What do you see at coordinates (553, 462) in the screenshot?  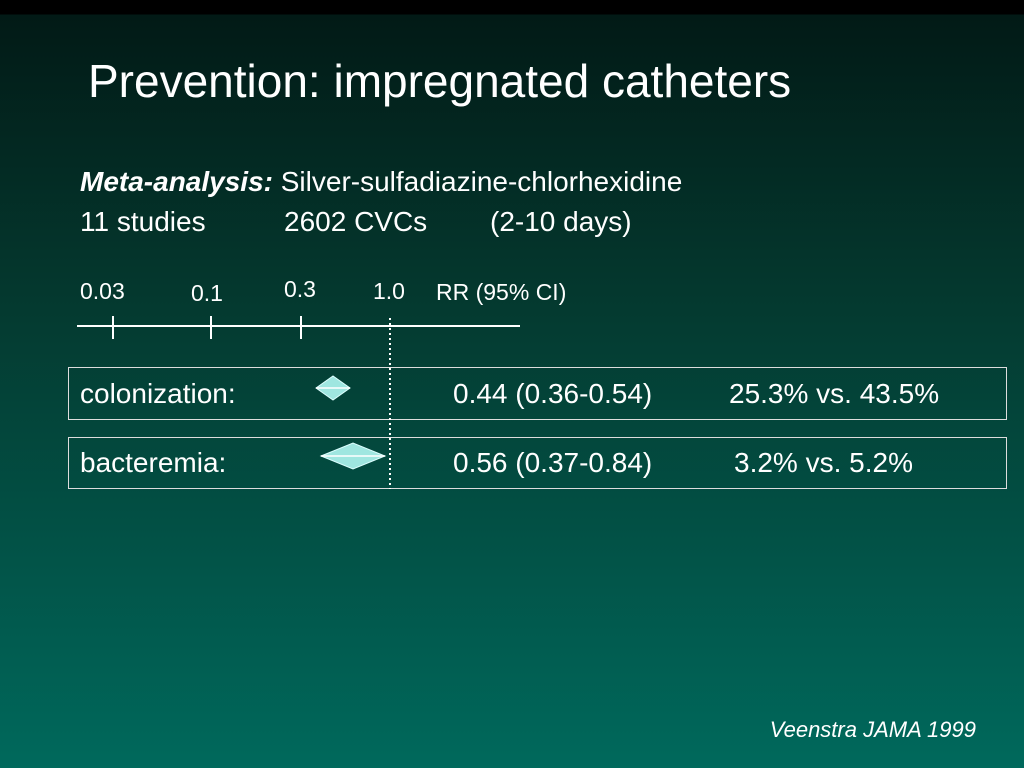 I see `row-estimate: 0.56 (0.37-0.84)` at bounding box center [553, 462].